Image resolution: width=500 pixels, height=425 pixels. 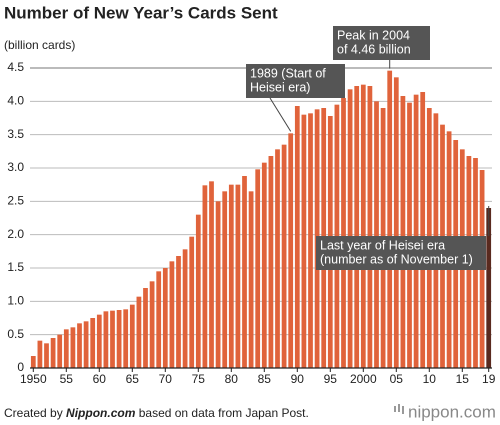 I want to click on annotation-text: (number as of November 1), so click(x=396, y=259).